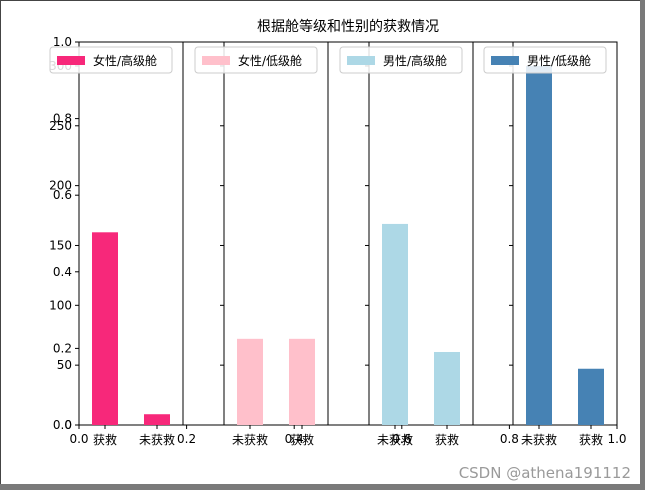  I want to click on outer-x-tick-label: 0.2, so click(186, 439).